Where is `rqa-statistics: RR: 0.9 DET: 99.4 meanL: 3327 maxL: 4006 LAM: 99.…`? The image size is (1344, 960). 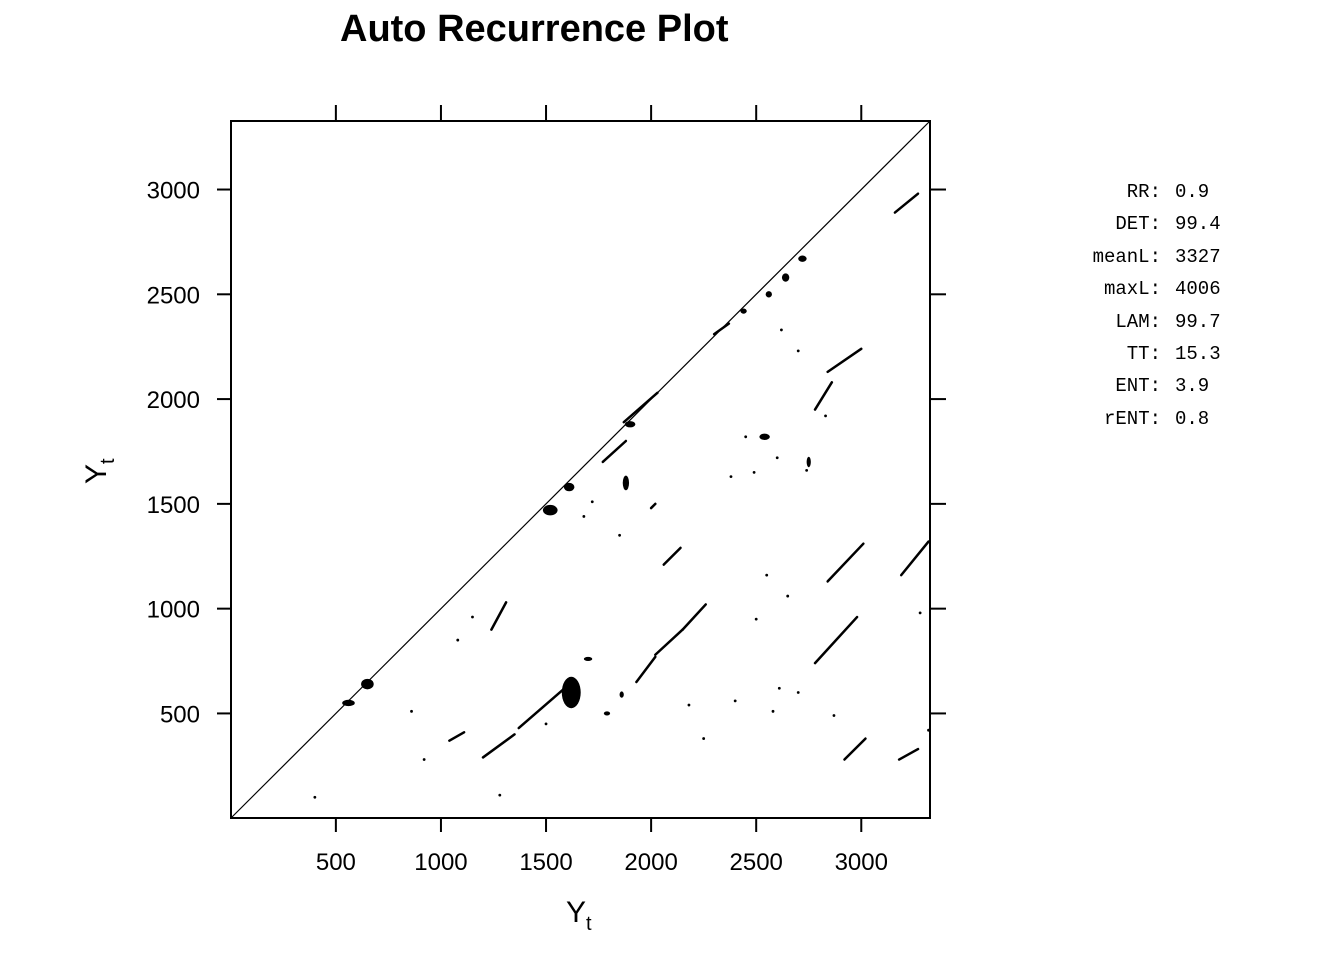
rqa-statistics: RR: 0.9 DET: 99.4 meanL: 3327 maxL: 4006 LAM: 99.… is located at coordinates (1140, 305).